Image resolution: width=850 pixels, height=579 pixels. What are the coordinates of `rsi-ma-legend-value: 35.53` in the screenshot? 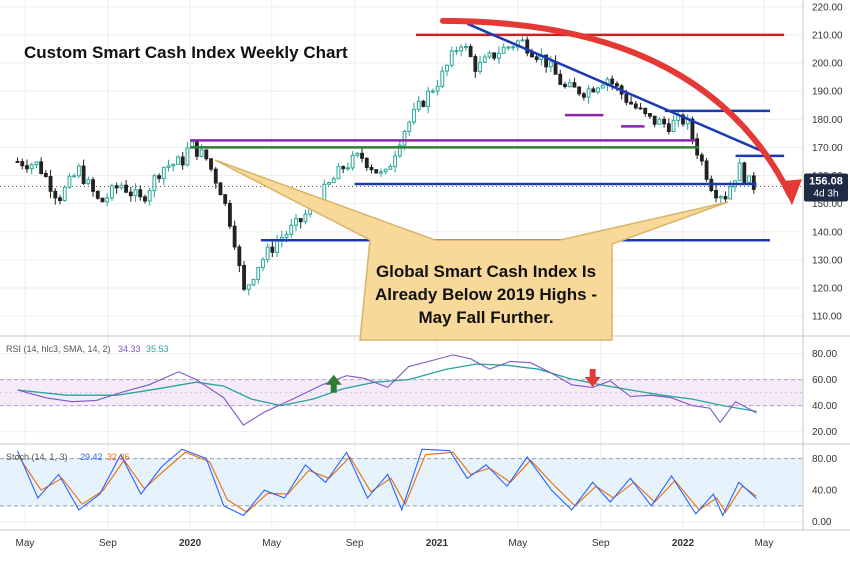 It's located at (157, 349).